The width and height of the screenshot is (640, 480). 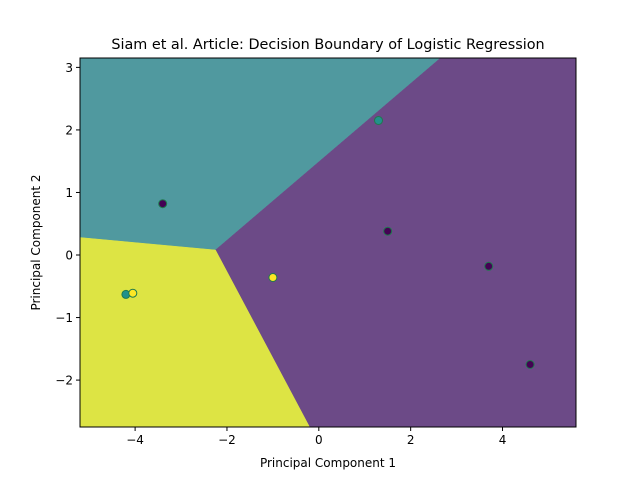 I want to click on y-tick-label: −2, so click(x=64, y=381).